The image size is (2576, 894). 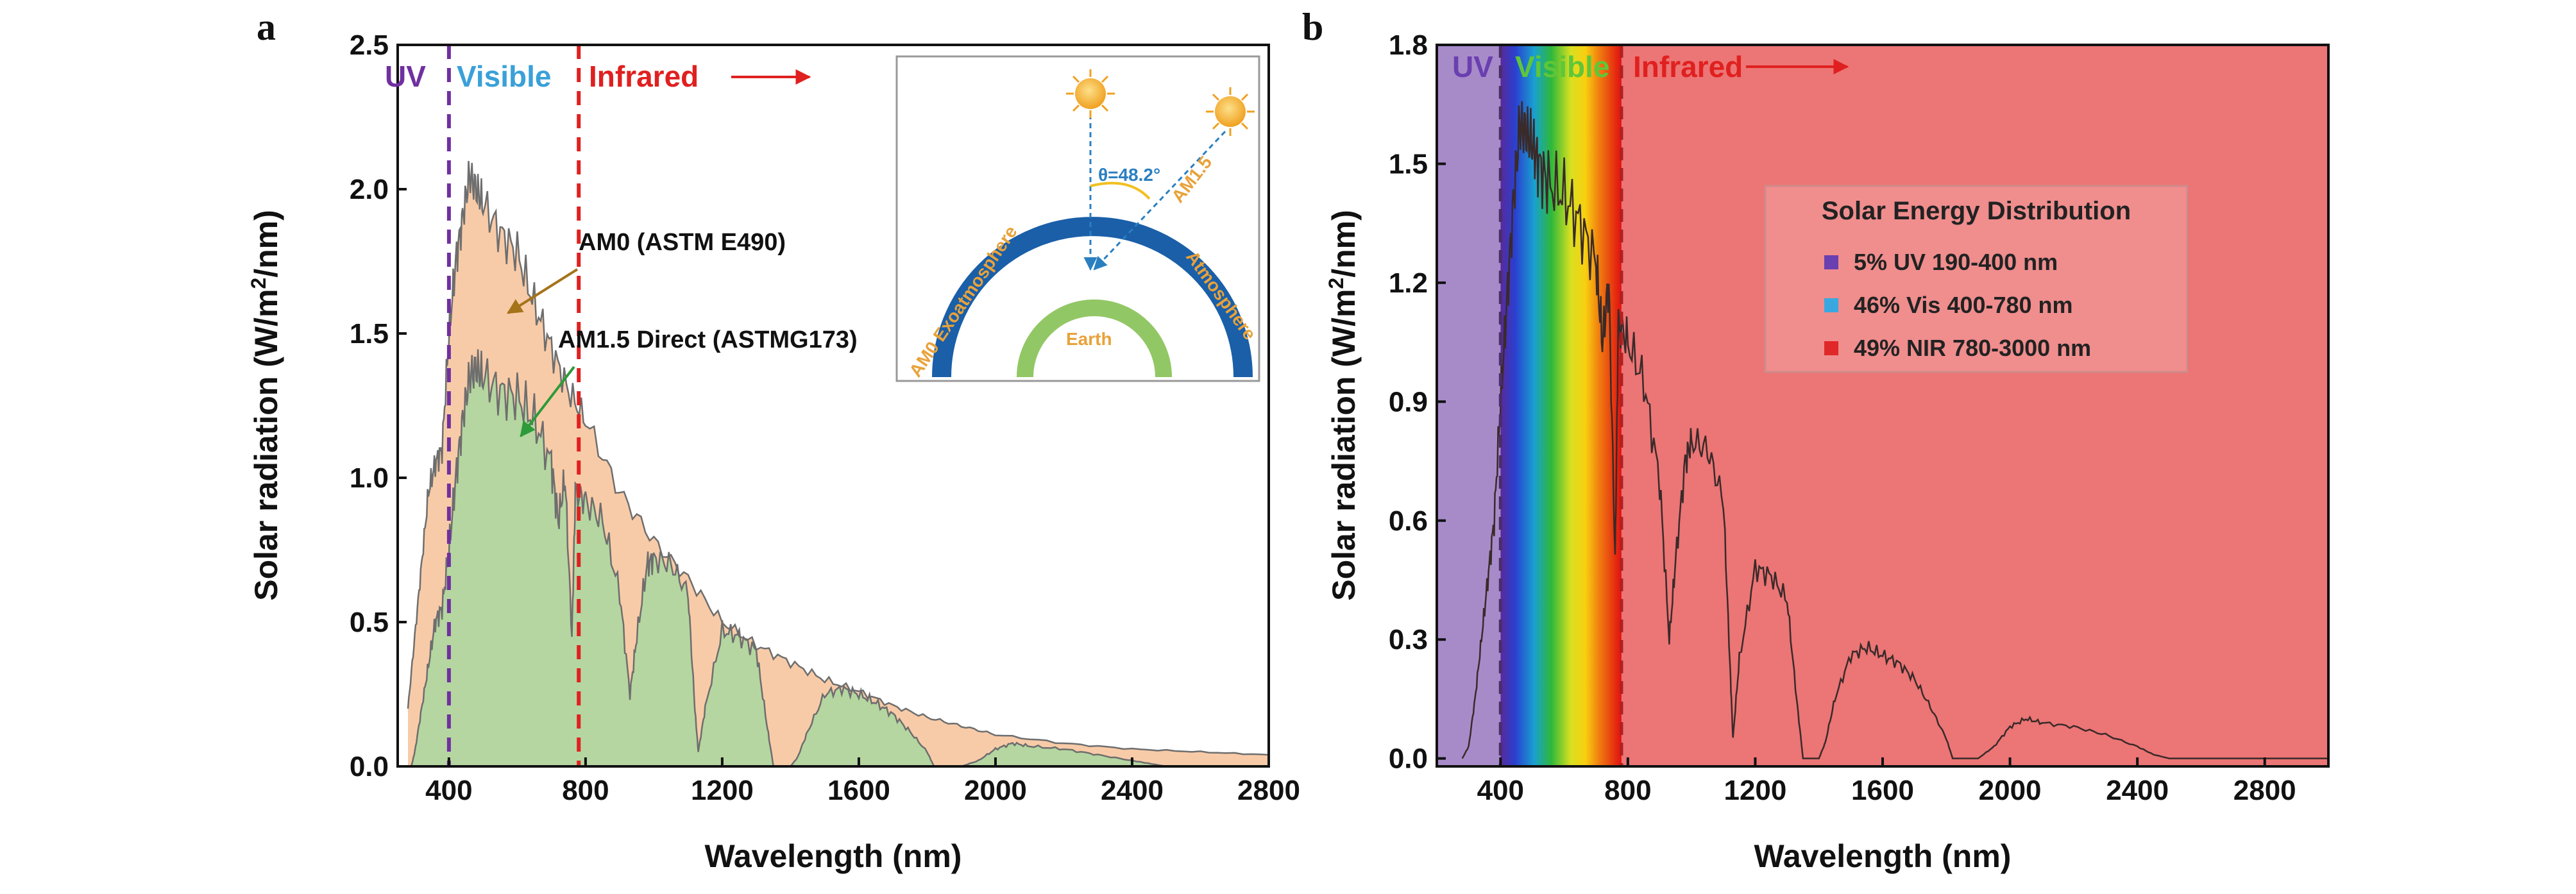 I want to click on y-axis-ticks-b: 0.0 0.3 0.6 0.9 1.2 1.5 1.8, so click(x=1417, y=402).